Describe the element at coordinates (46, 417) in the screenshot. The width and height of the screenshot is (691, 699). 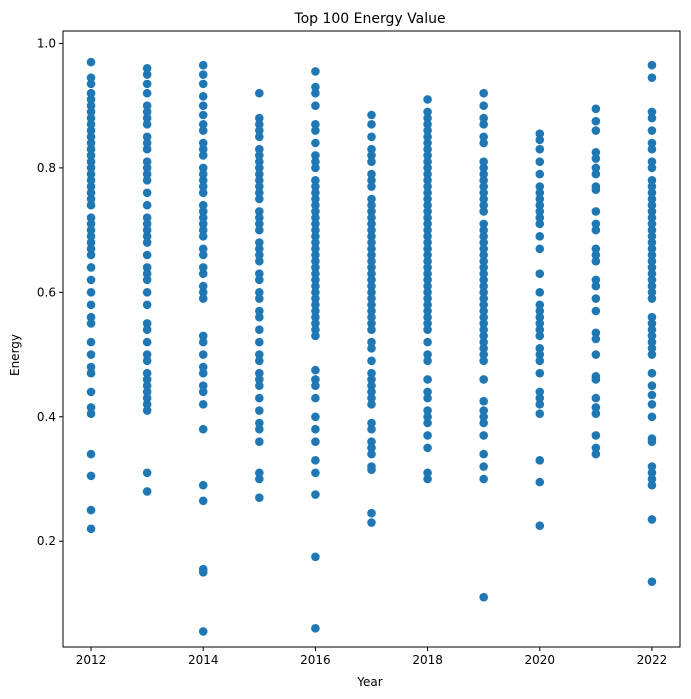
I see `y-tick-label: 0.4` at that location.